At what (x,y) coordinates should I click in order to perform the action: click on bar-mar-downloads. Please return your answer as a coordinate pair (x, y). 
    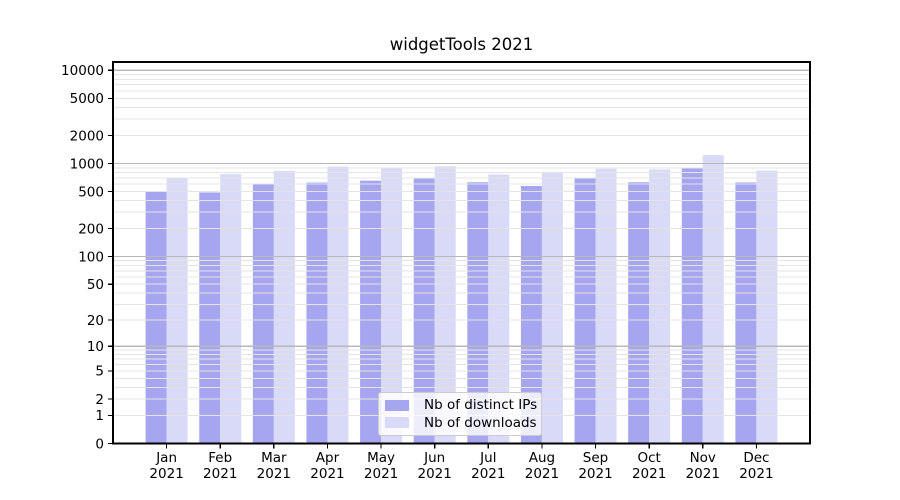
    Looking at the image, I should click on (284, 307).